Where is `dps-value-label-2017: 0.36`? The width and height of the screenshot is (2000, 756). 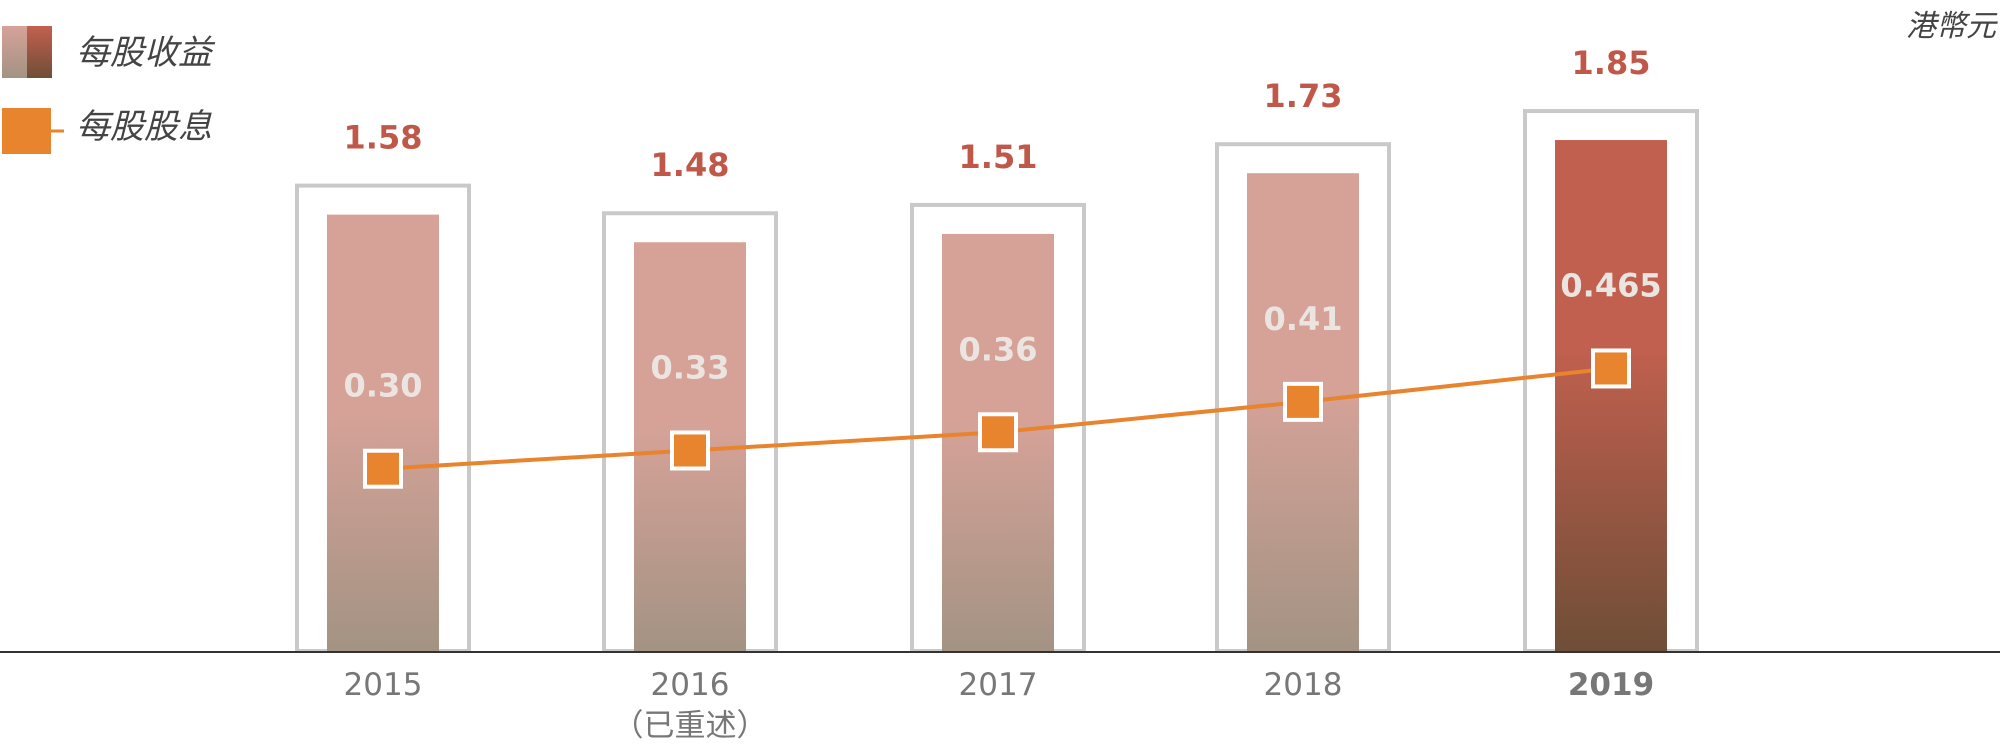
dps-value-label-2017: 0.36 is located at coordinates (998, 349).